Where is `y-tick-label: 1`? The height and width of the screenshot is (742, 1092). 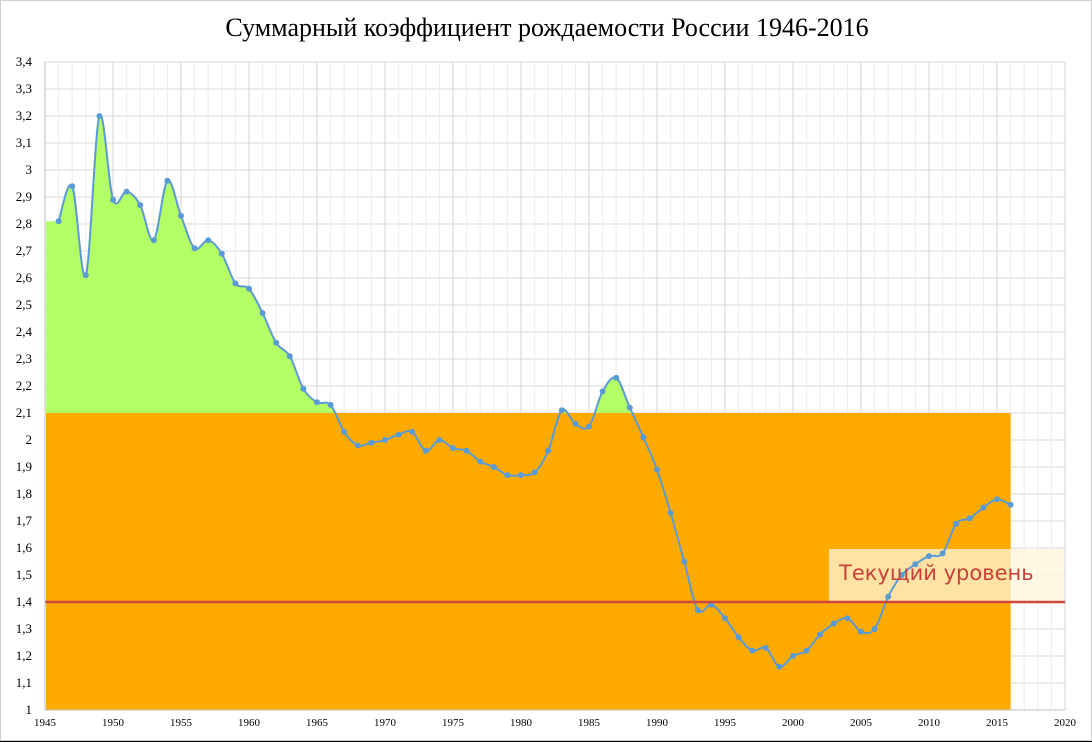 y-tick-label: 1 is located at coordinates (29, 709).